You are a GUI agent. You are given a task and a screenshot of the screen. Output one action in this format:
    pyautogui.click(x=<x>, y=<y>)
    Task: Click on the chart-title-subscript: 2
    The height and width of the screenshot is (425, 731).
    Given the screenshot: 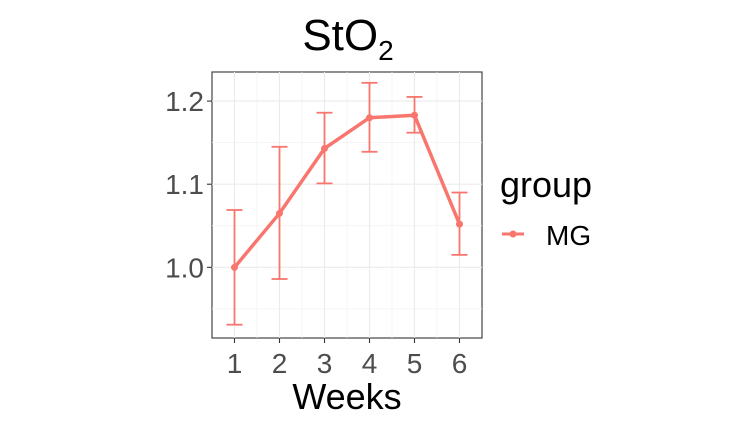 What is the action you would take?
    pyautogui.click(x=386, y=50)
    